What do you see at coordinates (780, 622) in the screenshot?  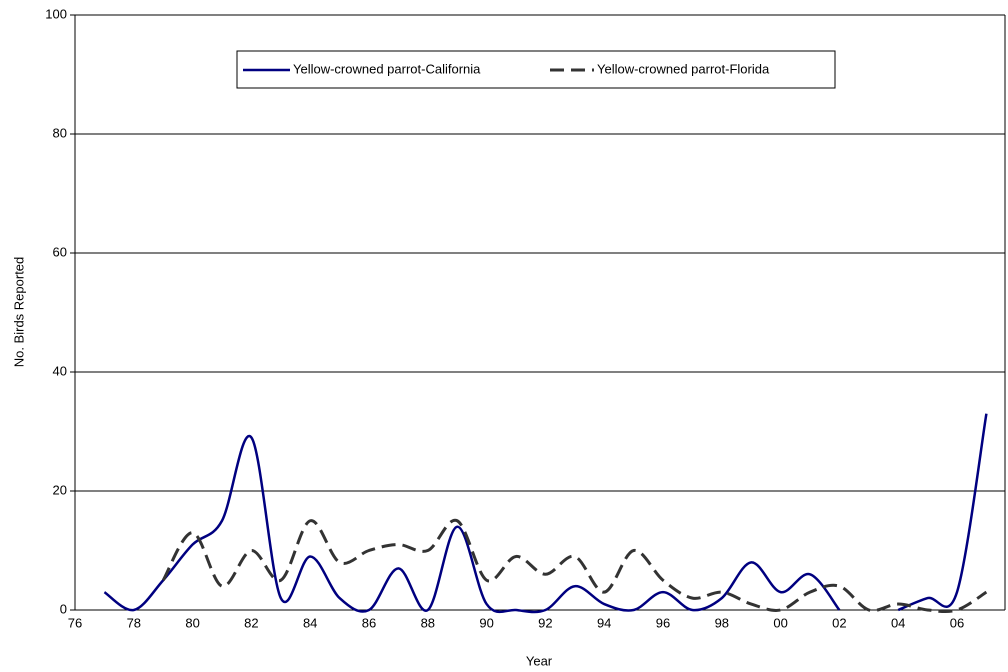 I see `x-tick-label: 00` at bounding box center [780, 622].